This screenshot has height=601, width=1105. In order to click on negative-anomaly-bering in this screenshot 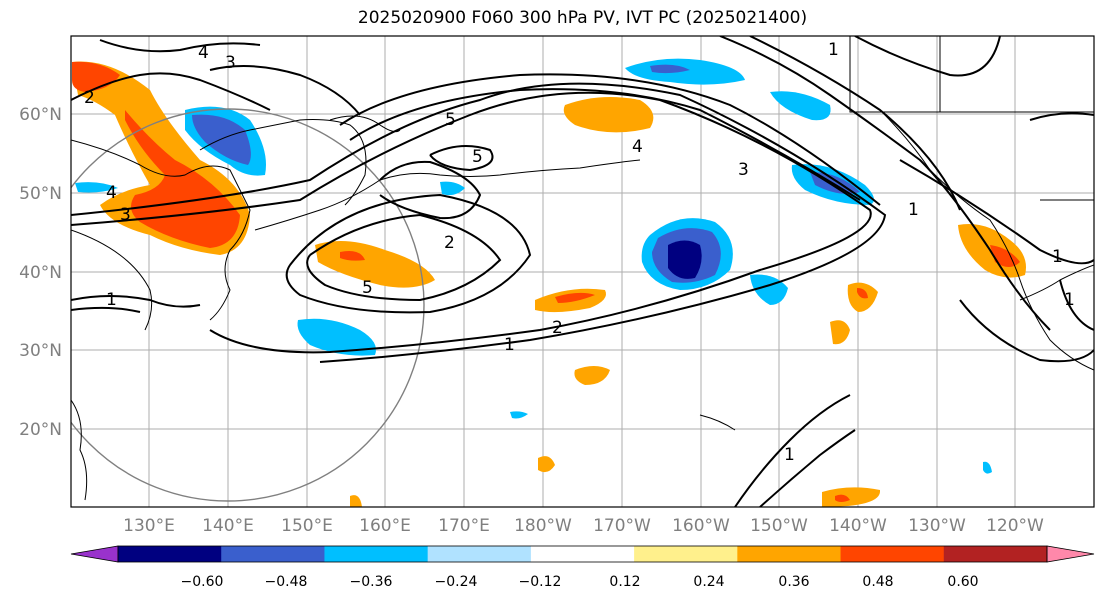, I will do `click(685, 71)`.